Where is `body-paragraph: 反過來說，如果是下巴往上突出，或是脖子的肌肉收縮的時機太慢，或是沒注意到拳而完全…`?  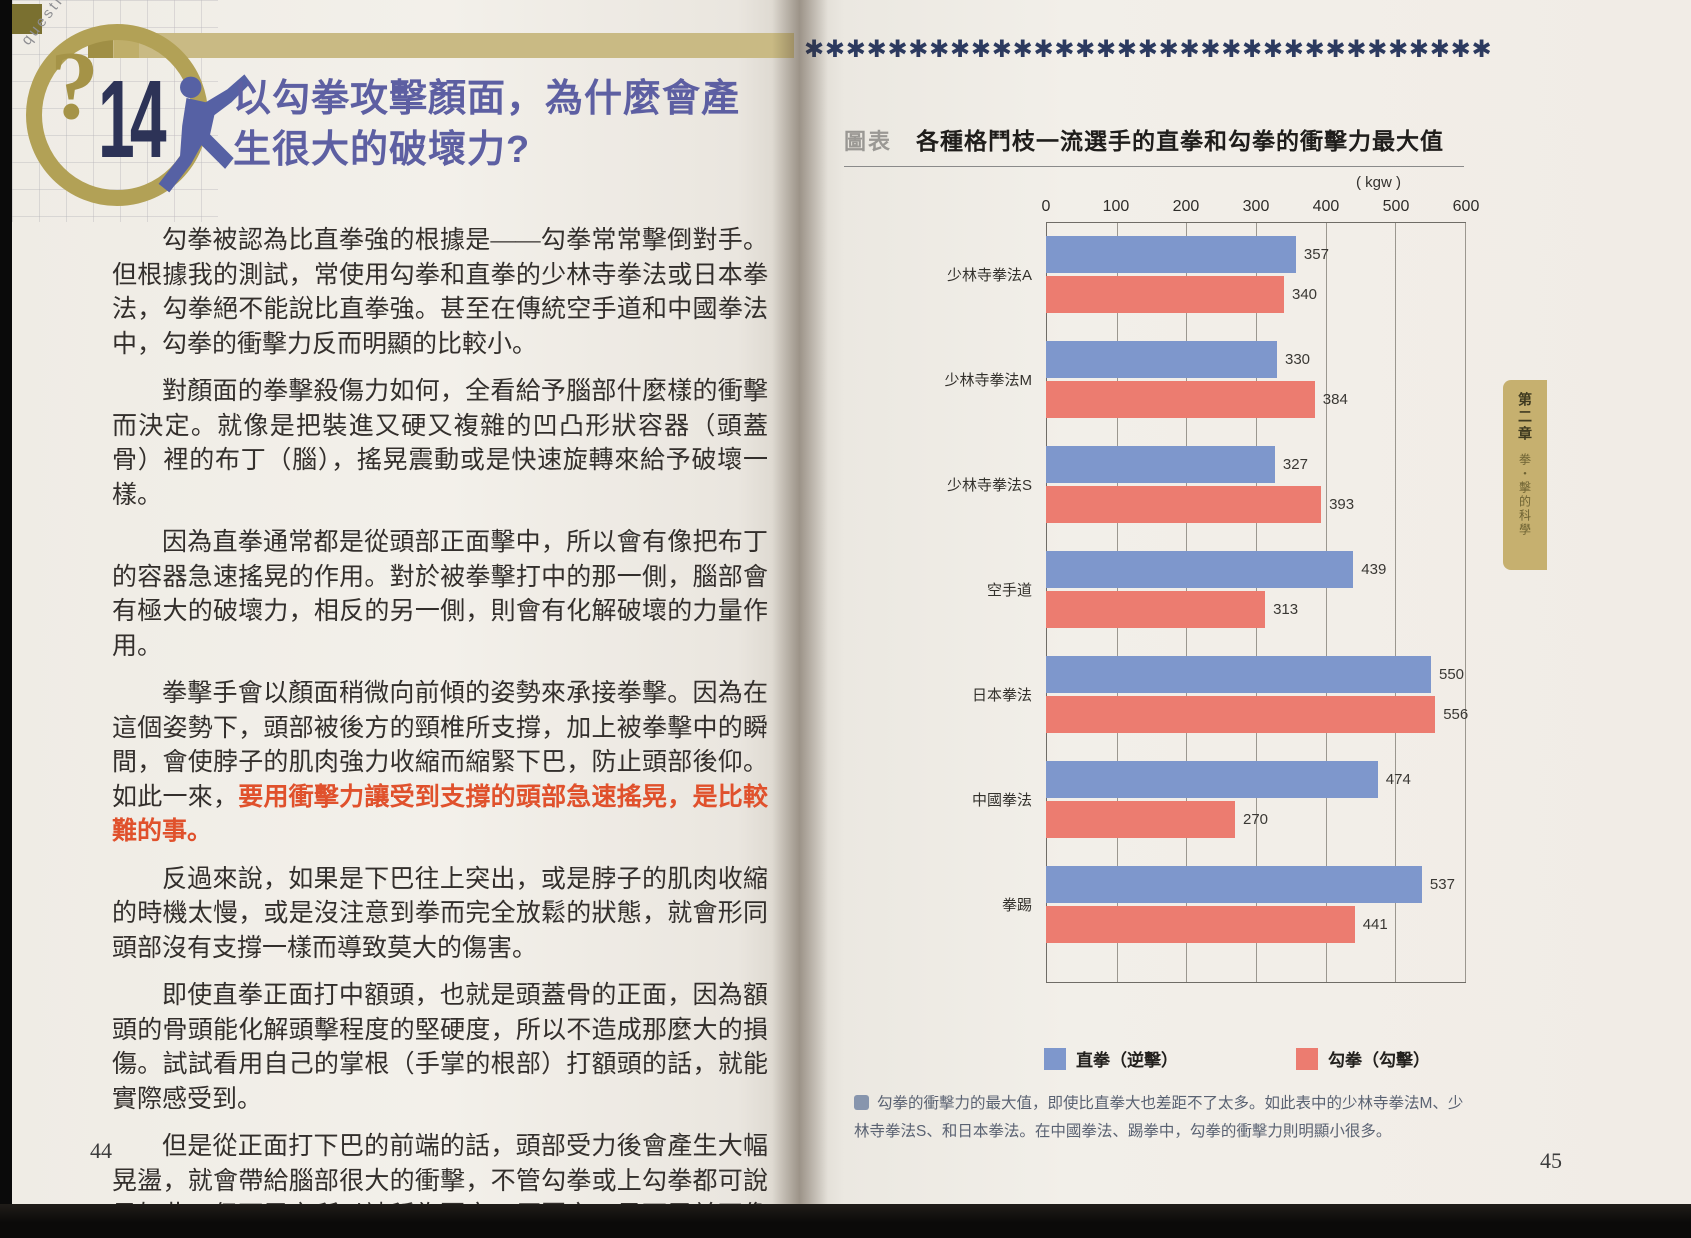 body-paragraph: 反過來說，如果是下巴往上突出，或是脖子的肌肉收縮的時機太慢，或是沒注意到拳而完全… is located at coordinates (440, 915).